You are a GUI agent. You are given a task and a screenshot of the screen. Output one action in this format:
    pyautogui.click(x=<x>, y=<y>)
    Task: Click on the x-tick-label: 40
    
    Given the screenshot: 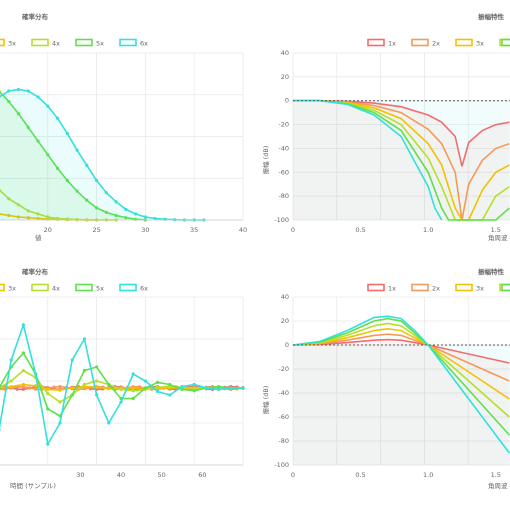 What is the action you would take?
    pyautogui.click(x=243, y=230)
    